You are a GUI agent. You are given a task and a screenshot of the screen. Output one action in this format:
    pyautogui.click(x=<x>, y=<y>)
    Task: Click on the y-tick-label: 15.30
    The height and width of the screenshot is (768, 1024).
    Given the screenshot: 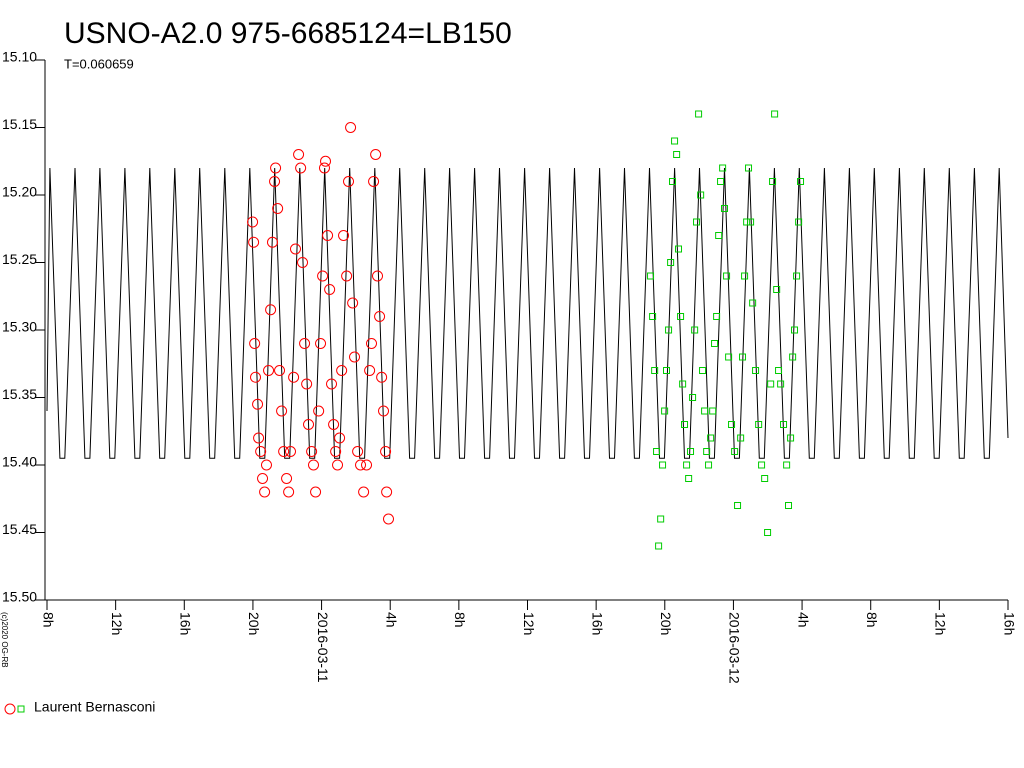 What is the action you would take?
    pyautogui.click(x=19, y=327)
    